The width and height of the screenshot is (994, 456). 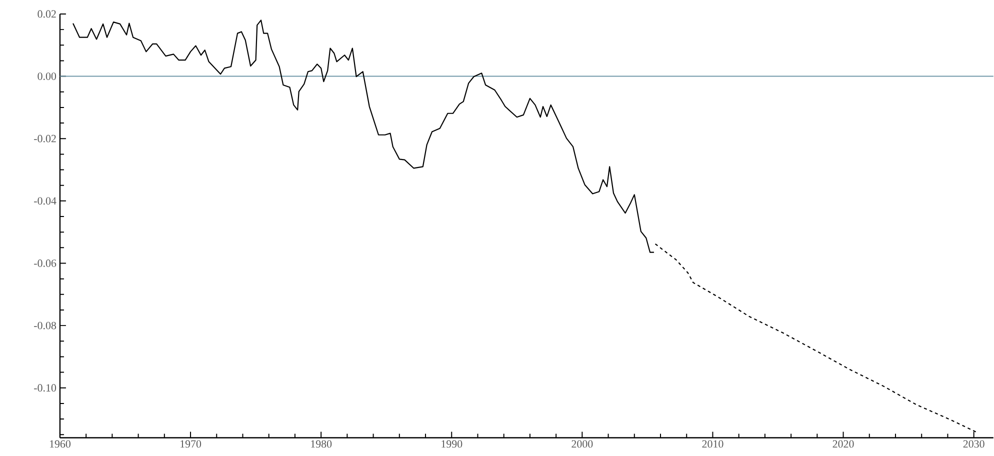 I want to click on x-tick-label: 1970, so click(x=191, y=444).